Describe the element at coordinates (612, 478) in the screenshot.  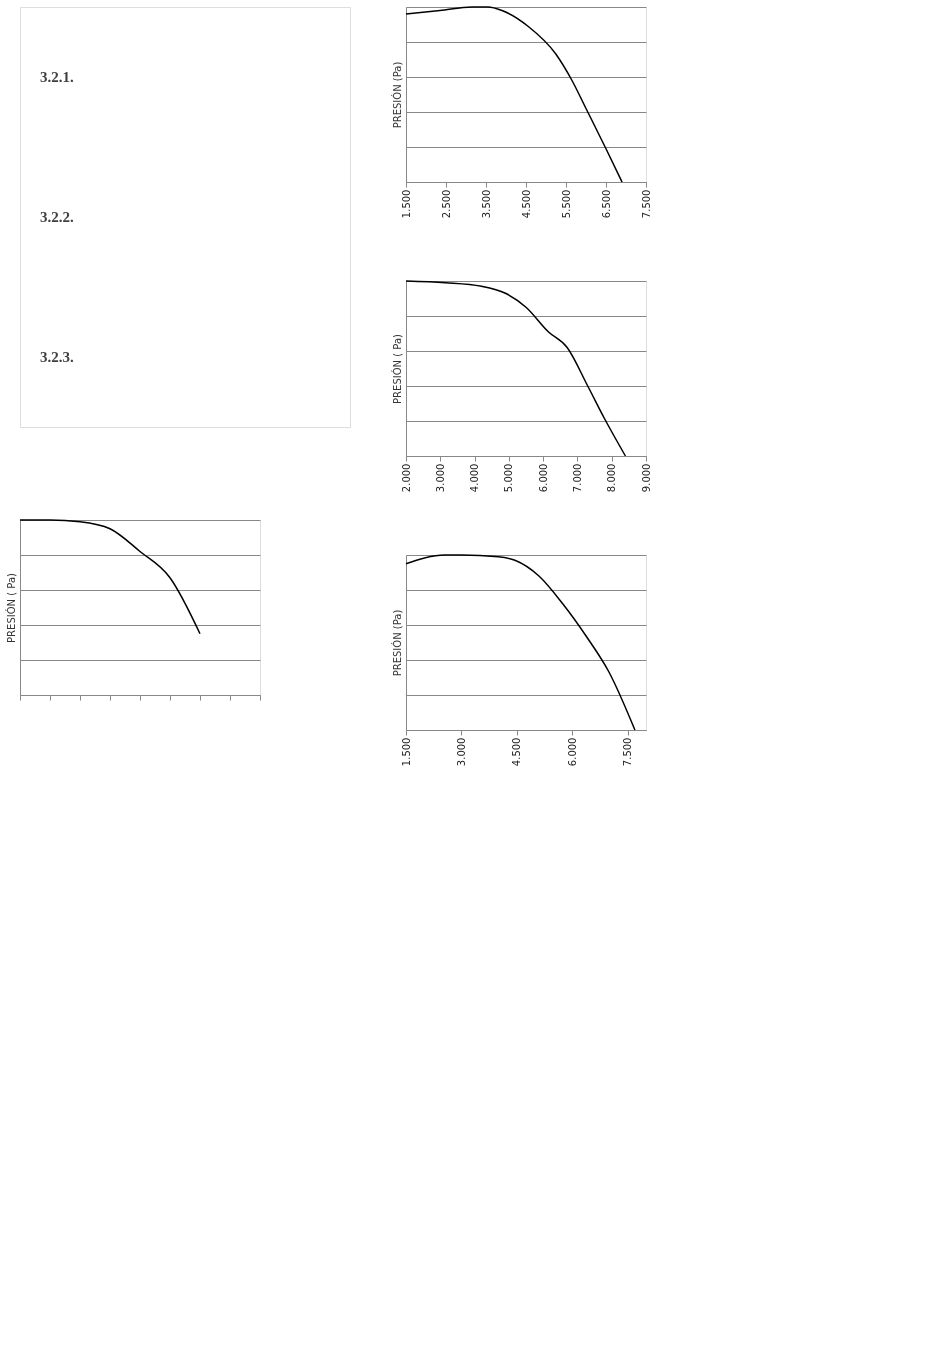
I see `x-tick-label: 8.000` at that location.